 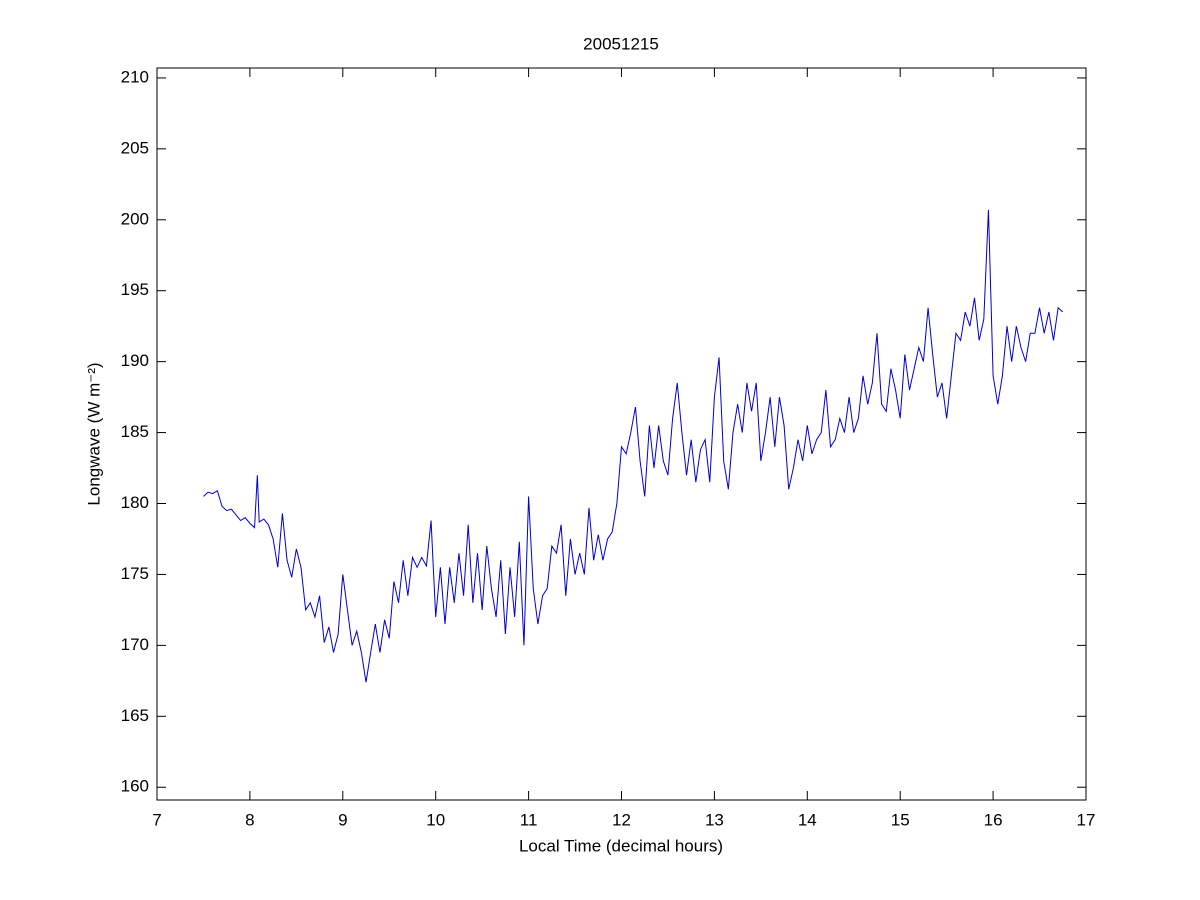 What do you see at coordinates (621, 819) in the screenshot?
I see `x-tick-label: 12` at bounding box center [621, 819].